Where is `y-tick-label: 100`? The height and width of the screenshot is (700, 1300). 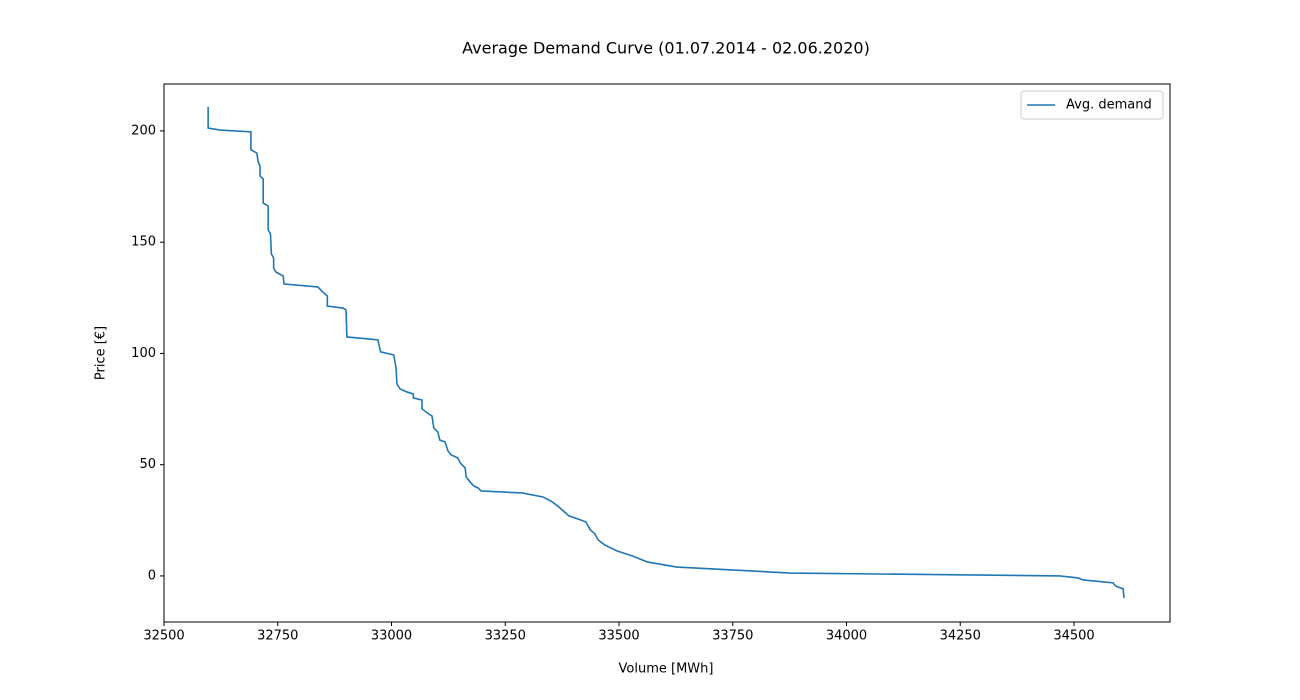 y-tick-label: 100 is located at coordinates (143, 353).